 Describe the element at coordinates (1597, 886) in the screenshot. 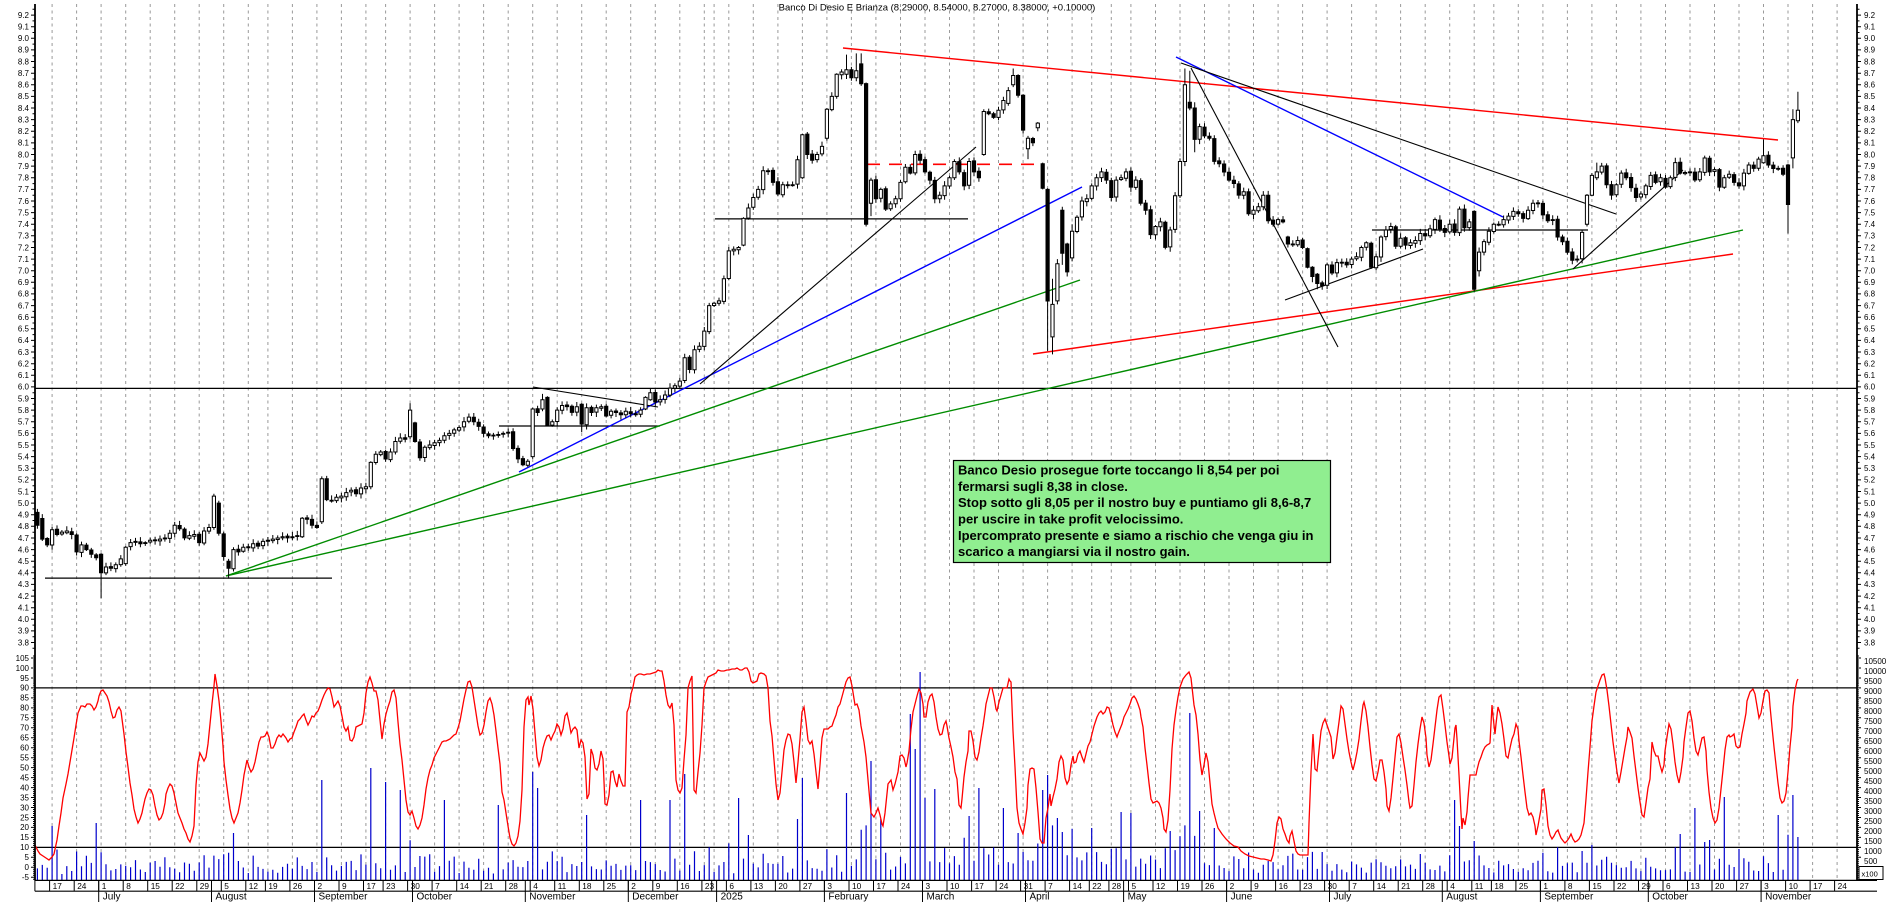

I see `svg-text: 15` at that location.